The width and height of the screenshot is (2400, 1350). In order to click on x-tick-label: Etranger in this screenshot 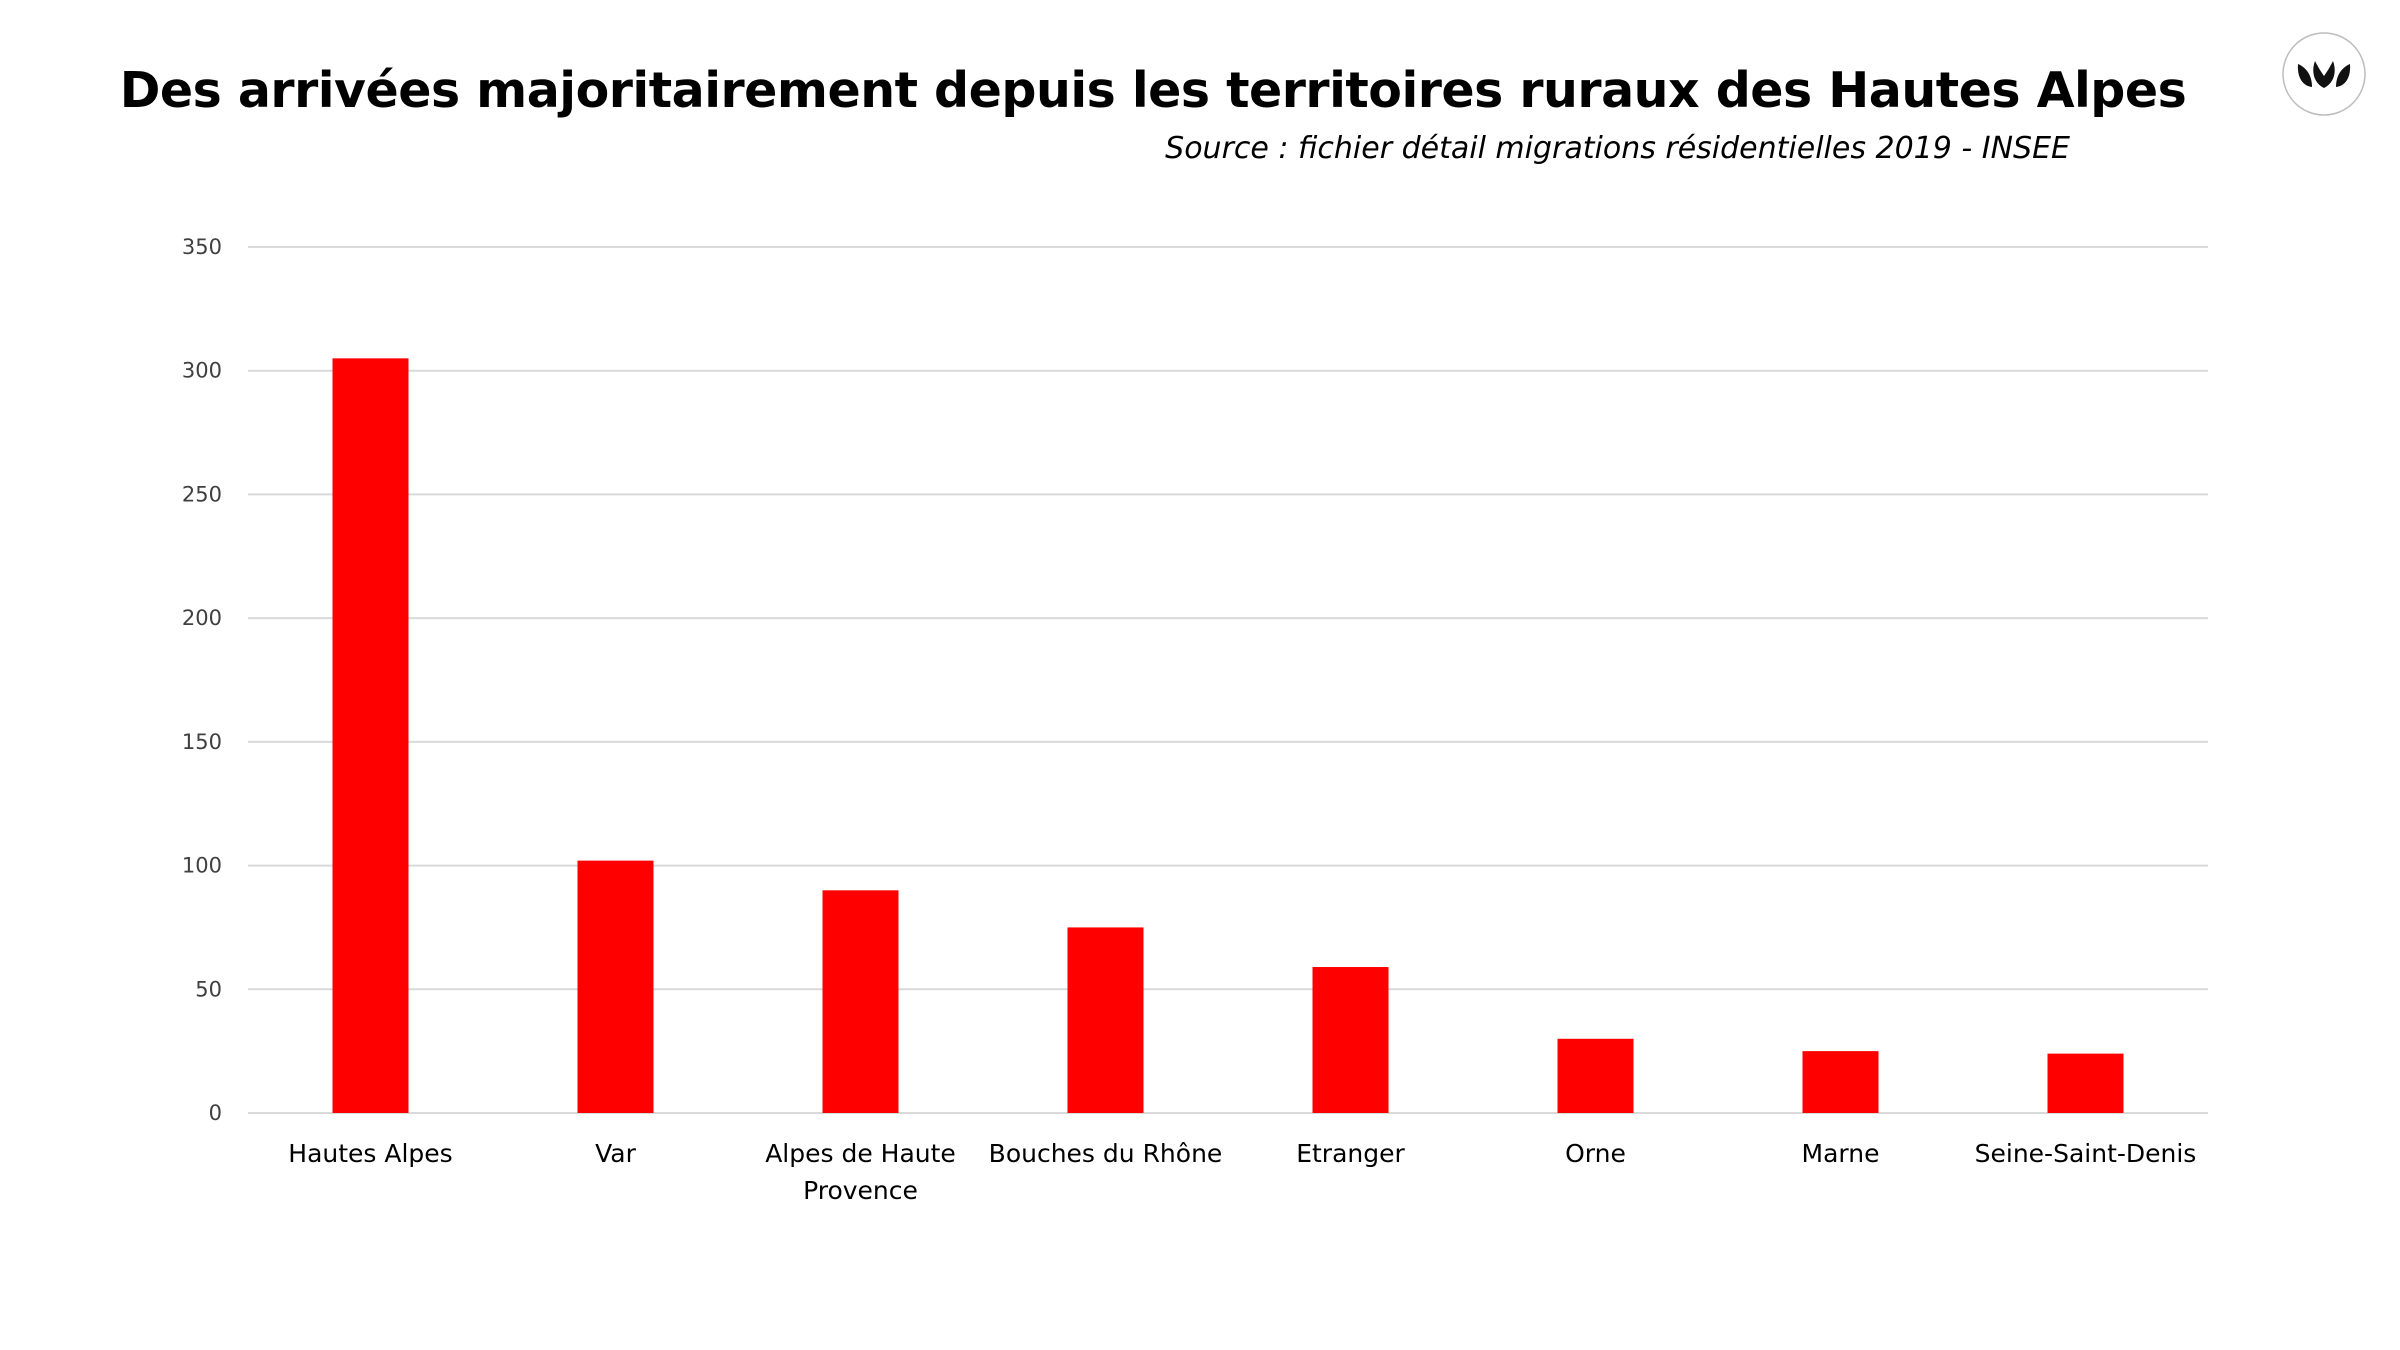, I will do `click(1350, 1153)`.